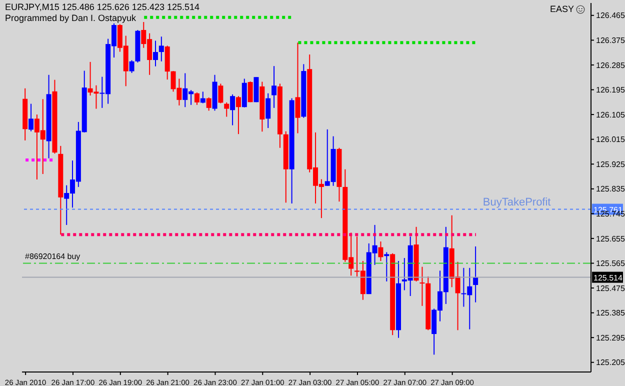 Image resolution: width=625 pixels, height=386 pixels. What do you see at coordinates (610, 363) in the screenshot?
I see `y-tick-label: 125.205` at bounding box center [610, 363].